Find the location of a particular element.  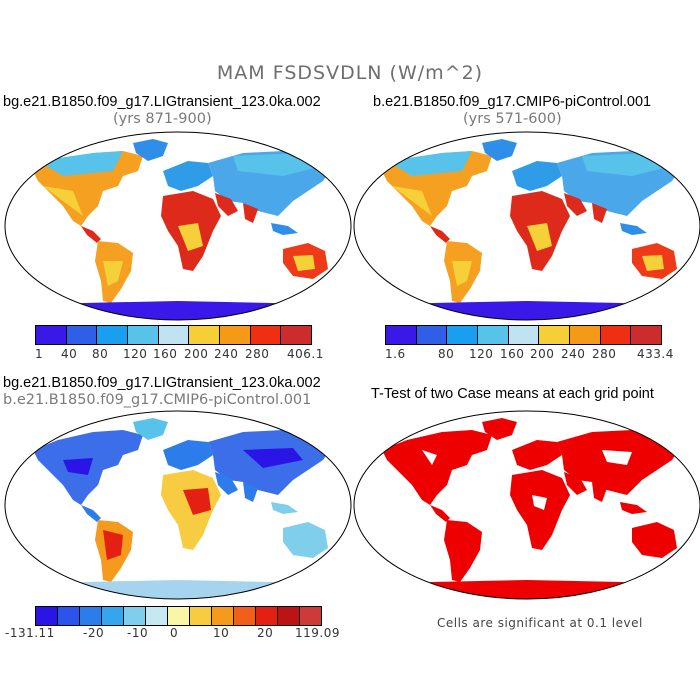

colorbar-tl is located at coordinates (173, 335).